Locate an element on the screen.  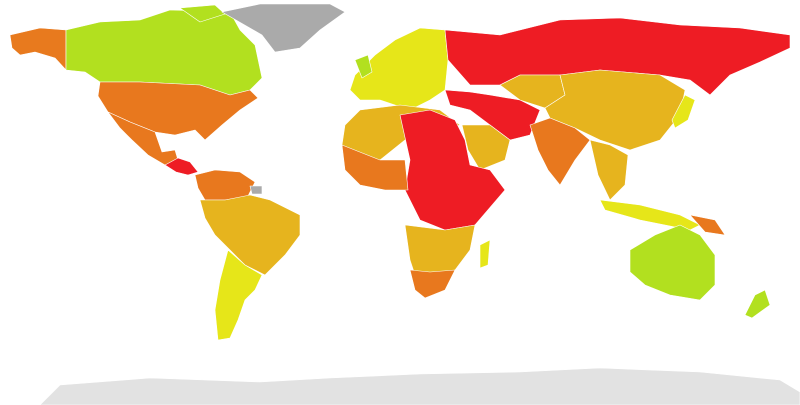
papua is located at coordinates (707, 225).